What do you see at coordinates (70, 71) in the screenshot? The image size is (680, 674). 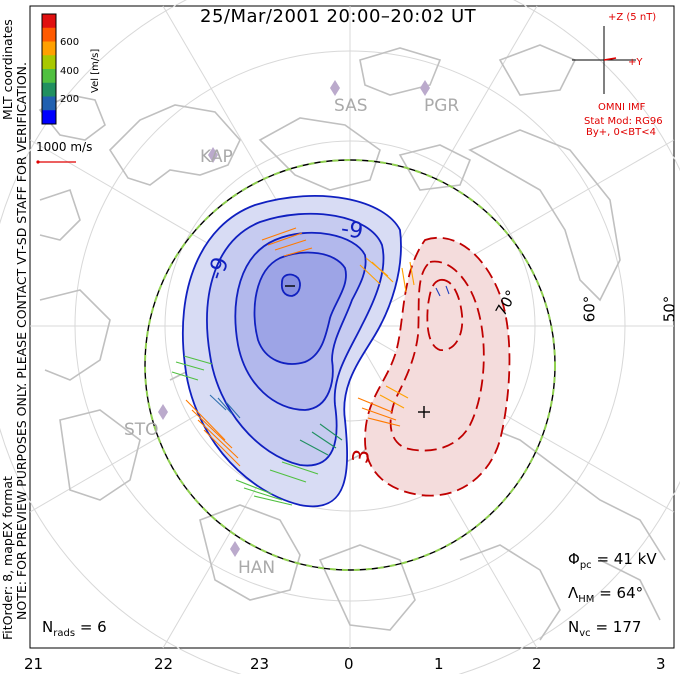 I see `colorbar-tick-400: 400` at bounding box center [70, 71].